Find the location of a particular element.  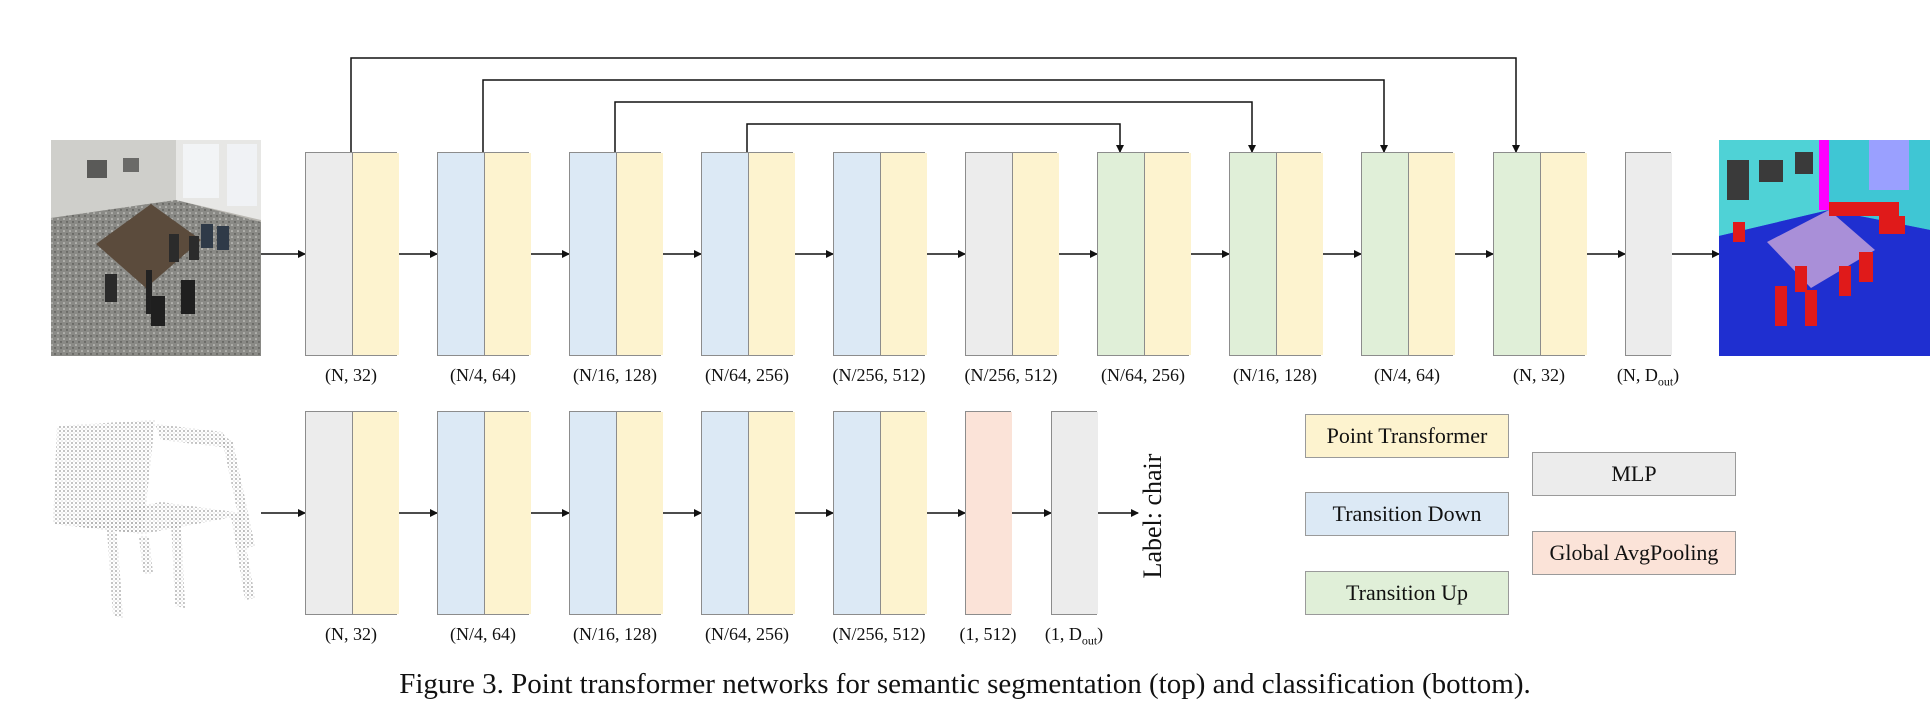

segmentation-shape-label-3: (N/16, 128) is located at coordinates (615, 375).